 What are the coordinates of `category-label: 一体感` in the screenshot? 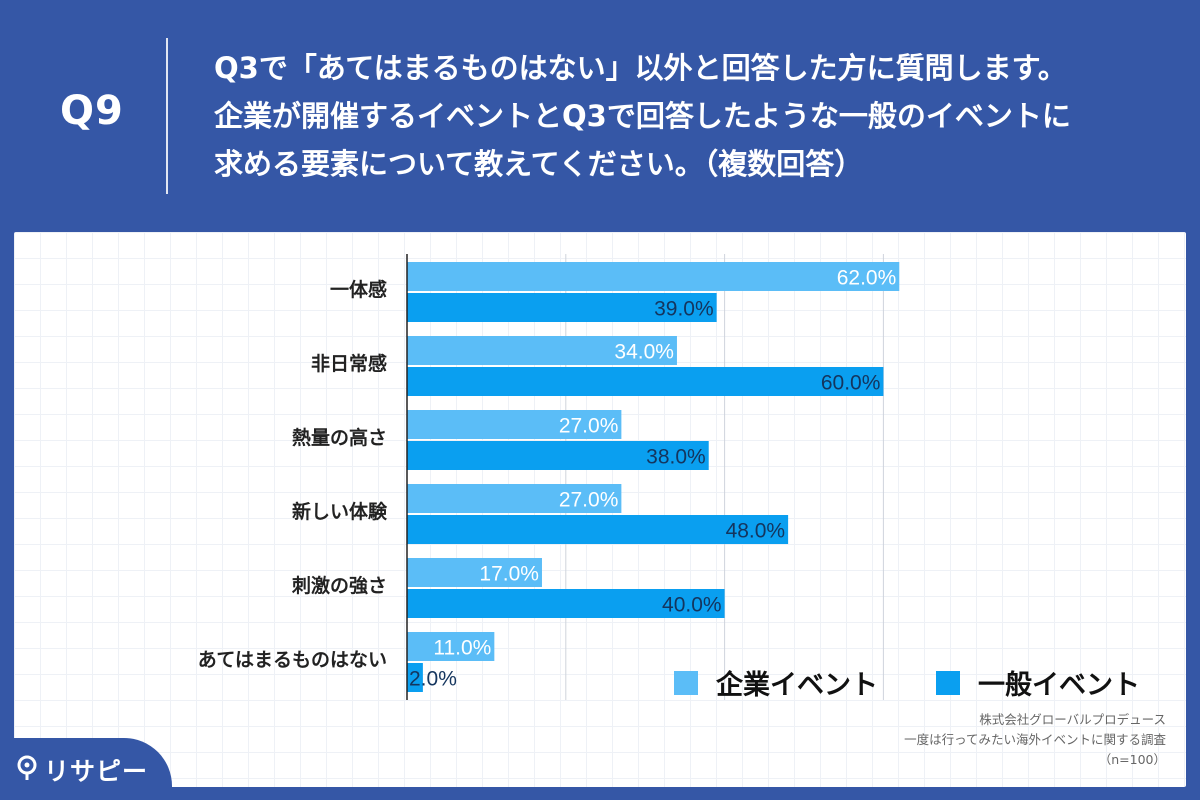 It's located at (358, 289).